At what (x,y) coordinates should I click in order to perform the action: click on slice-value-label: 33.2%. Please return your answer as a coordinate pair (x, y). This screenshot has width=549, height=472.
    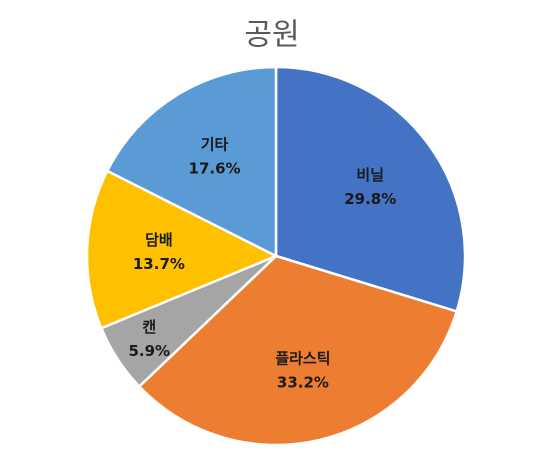
    Looking at the image, I should click on (303, 383).